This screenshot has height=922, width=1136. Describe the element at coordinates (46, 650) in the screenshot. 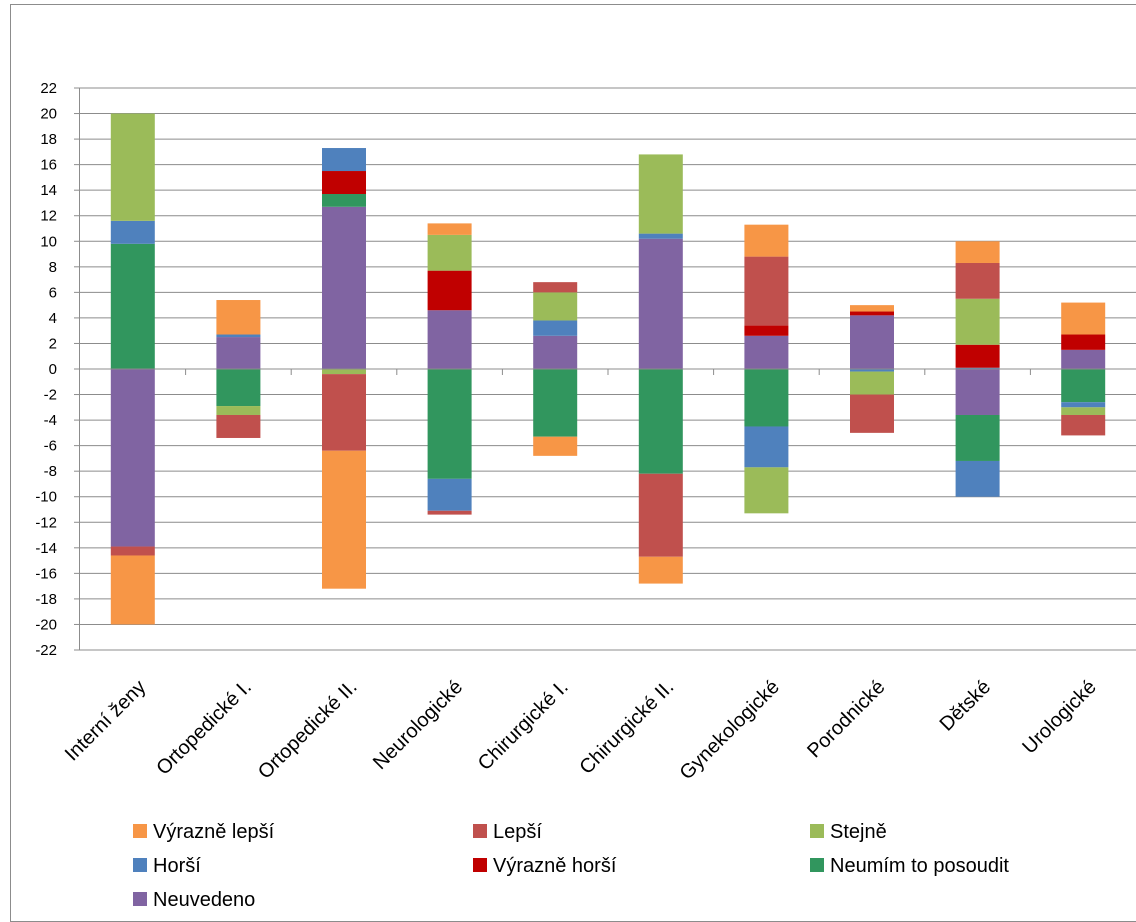

I see `y-tick-label: -22` at that location.